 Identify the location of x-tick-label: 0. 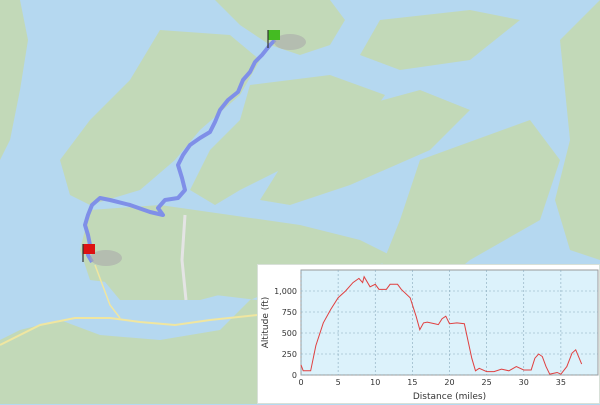
(300, 382).